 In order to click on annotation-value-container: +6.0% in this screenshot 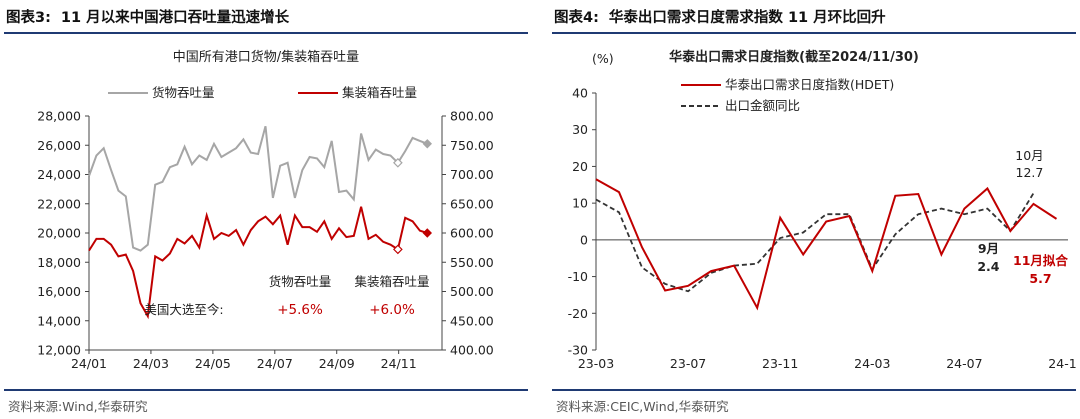, I will do `click(392, 310)`.